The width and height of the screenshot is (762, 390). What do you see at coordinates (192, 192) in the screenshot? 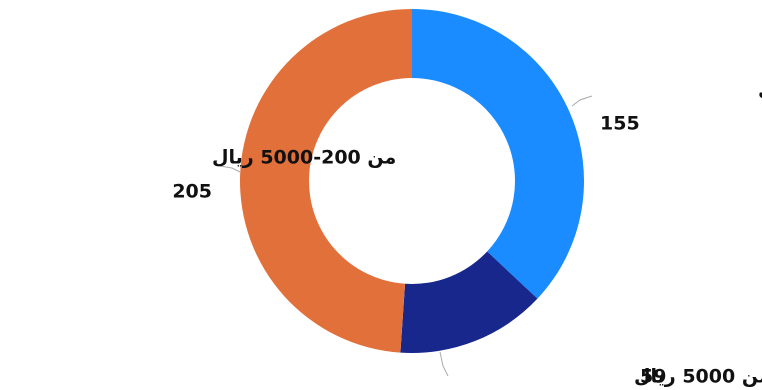
I see `value-label: 205` at bounding box center [192, 192].